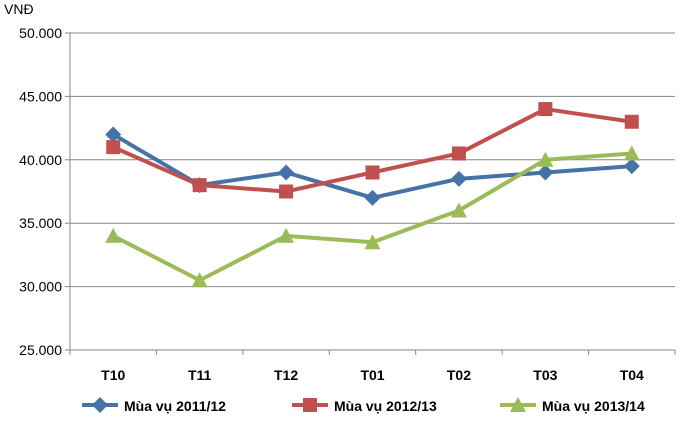 The width and height of the screenshot is (680, 435). Describe the element at coordinates (19, 9) in the screenshot. I see `y-axis-unit-label: VNĐ` at that location.